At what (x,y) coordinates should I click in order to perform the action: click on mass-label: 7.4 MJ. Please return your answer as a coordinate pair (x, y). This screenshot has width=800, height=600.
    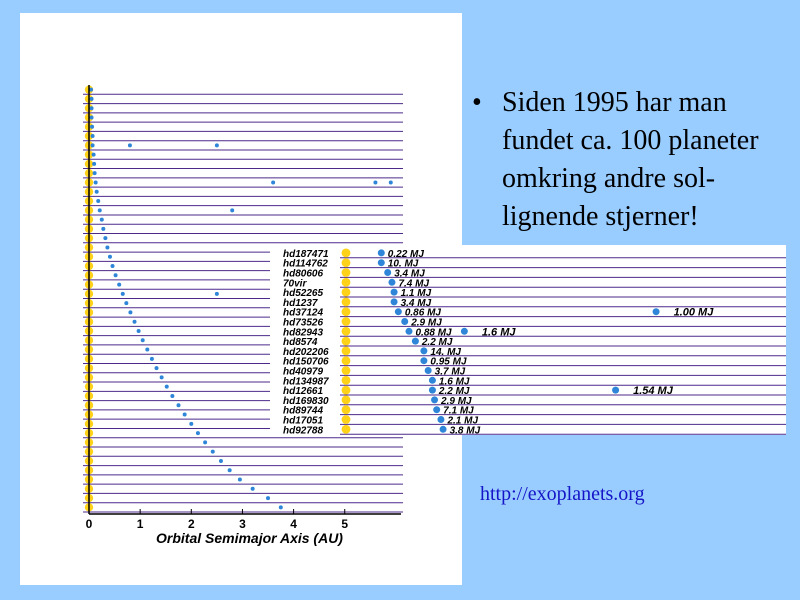
    Looking at the image, I should click on (413, 283).